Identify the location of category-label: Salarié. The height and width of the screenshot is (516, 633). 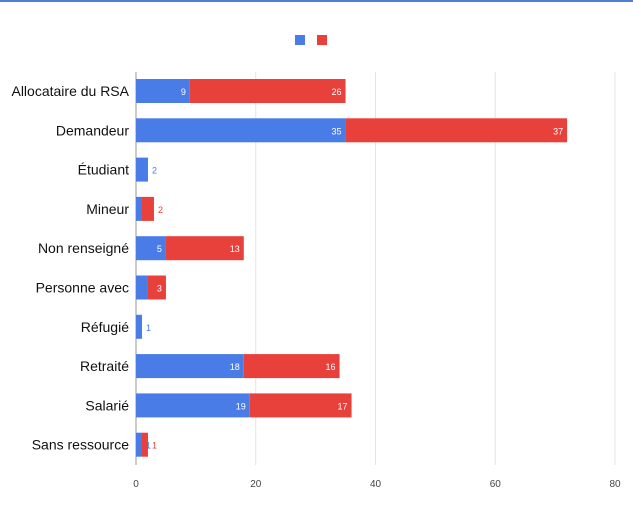
(107, 405).